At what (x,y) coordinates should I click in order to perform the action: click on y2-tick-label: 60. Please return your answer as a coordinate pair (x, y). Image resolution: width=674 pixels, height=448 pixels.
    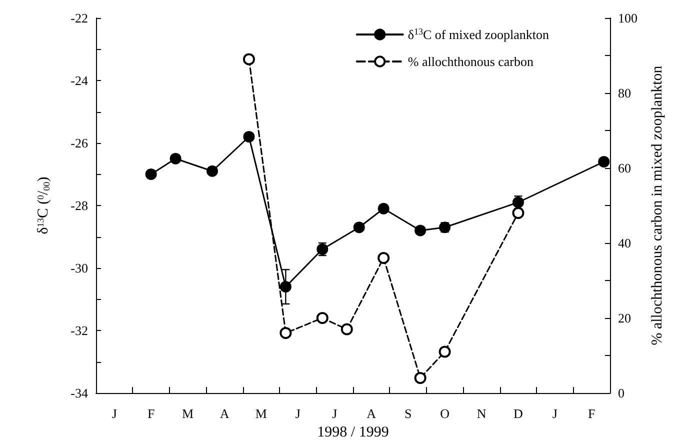
    Looking at the image, I should click on (624, 168).